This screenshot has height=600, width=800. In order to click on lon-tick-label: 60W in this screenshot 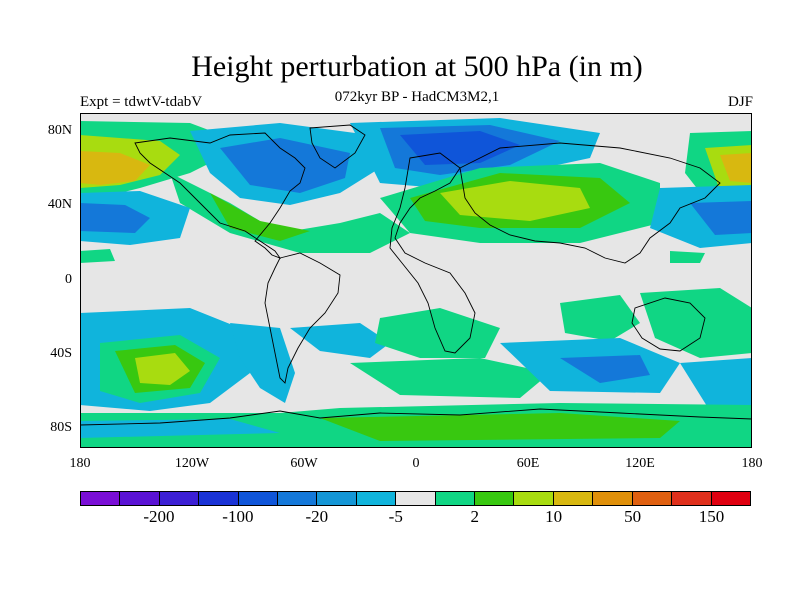, I will do `click(304, 463)`.